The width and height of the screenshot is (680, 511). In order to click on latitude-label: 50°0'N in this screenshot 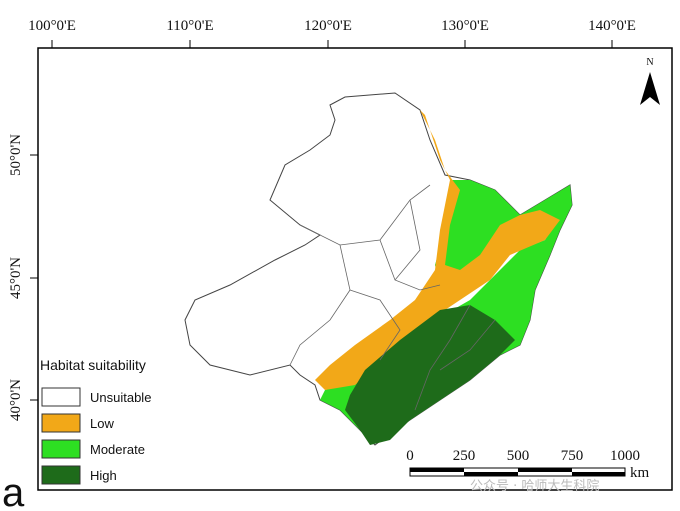, I will do `click(16, 155)`.